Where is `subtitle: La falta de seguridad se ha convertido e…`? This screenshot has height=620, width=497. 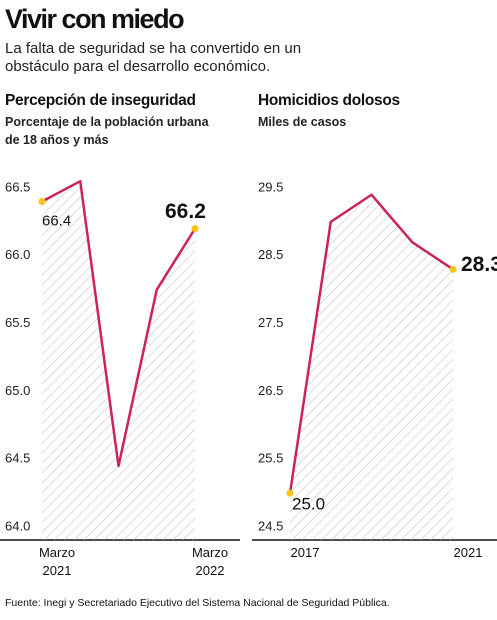 subtitle: La falta de seguridad se ha convertido e… is located at coordinates (153, 57).